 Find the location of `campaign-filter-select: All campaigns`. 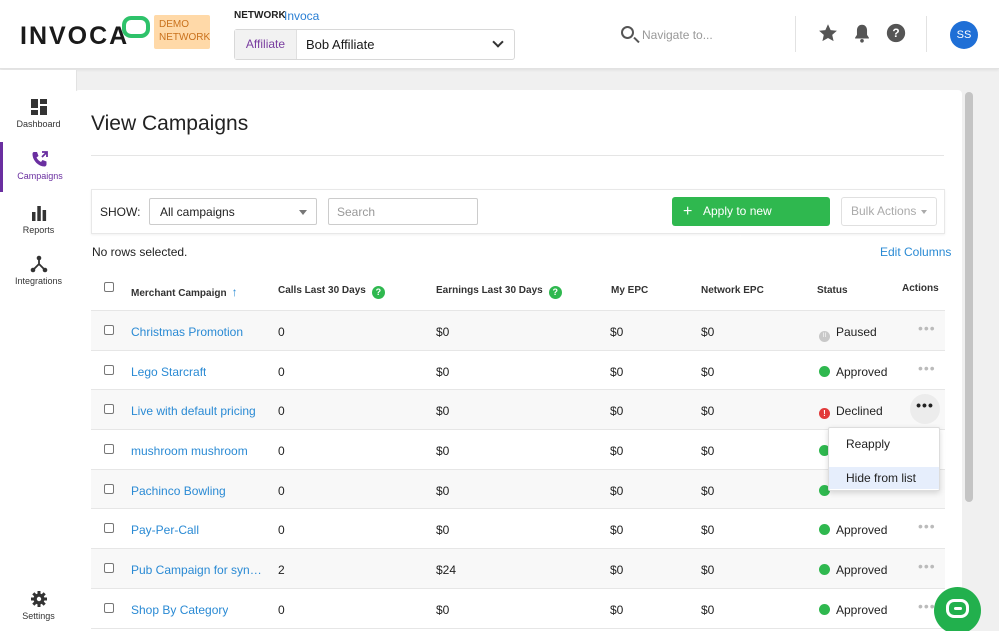

campaign-filter-select: All campaigns is located at coordinates (233, 211).